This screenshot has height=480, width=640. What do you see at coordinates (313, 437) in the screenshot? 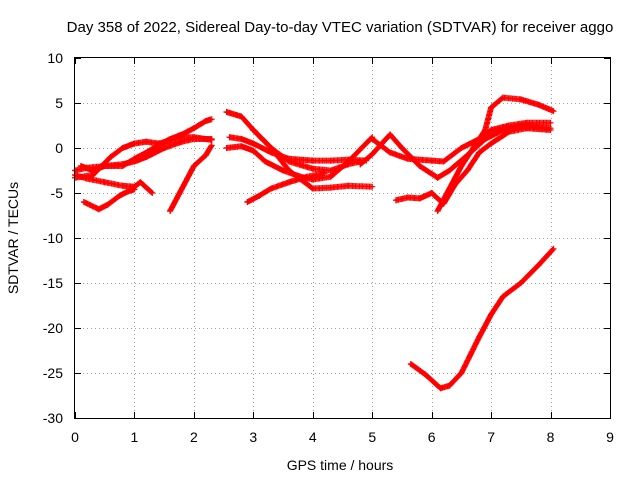
I see `x-tick-label: 4` at bounding box center [313, 437].